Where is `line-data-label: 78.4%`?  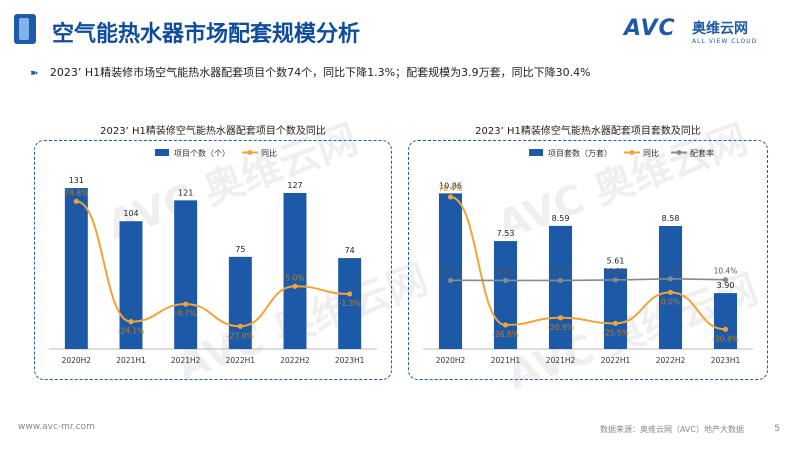 line-data-label: 78.4% is located at coordinates (451, 188).